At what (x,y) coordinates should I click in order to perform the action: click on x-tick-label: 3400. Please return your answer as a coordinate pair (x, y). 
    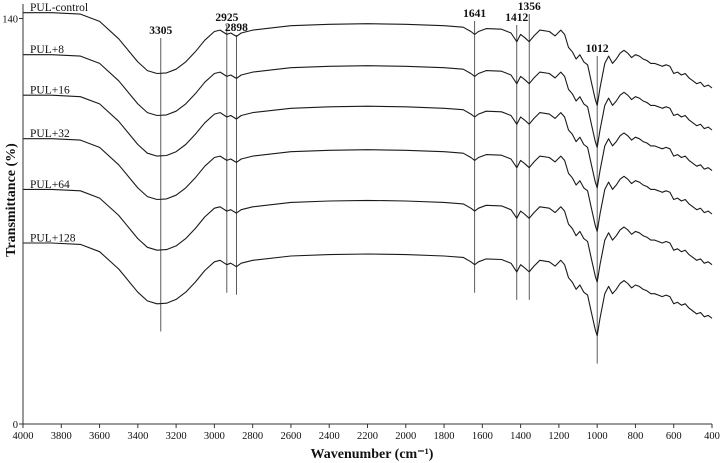
    Looking at the image, I should click on (137, 436).